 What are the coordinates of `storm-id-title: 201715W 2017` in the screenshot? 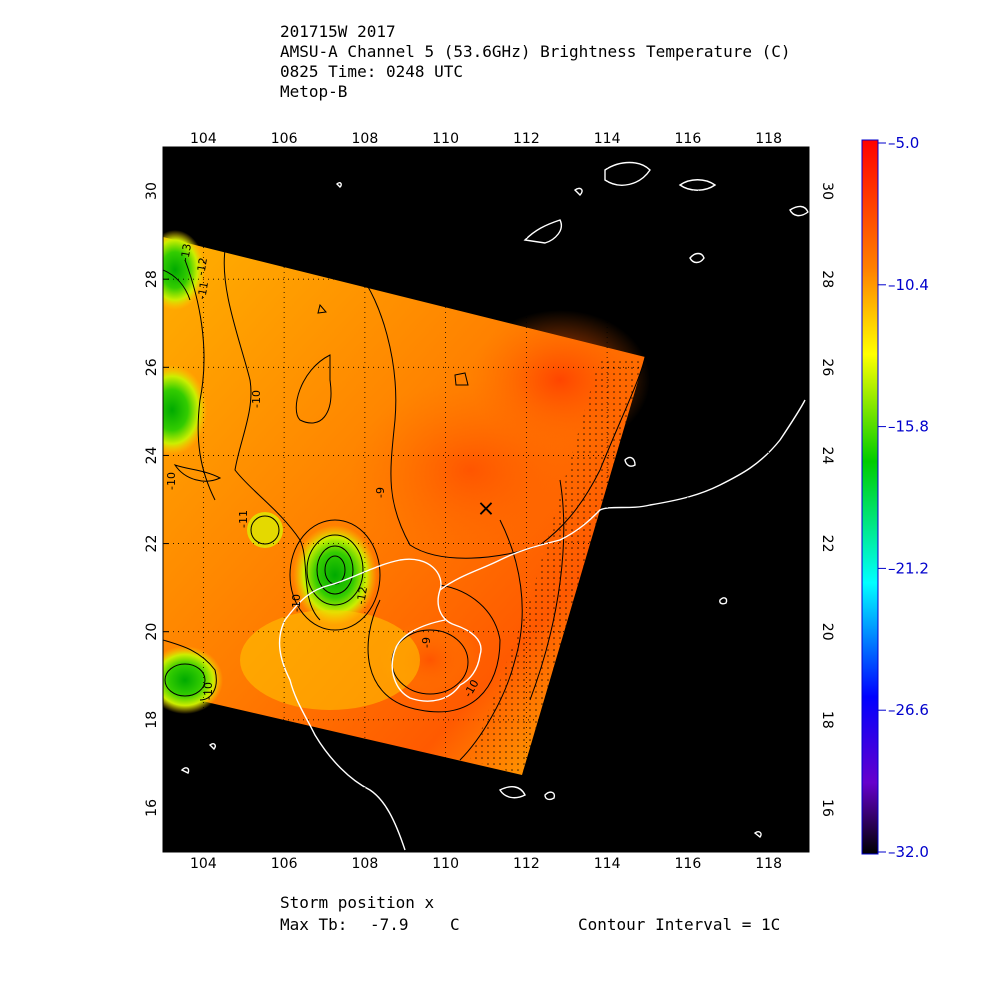 It's located at (338, 31).